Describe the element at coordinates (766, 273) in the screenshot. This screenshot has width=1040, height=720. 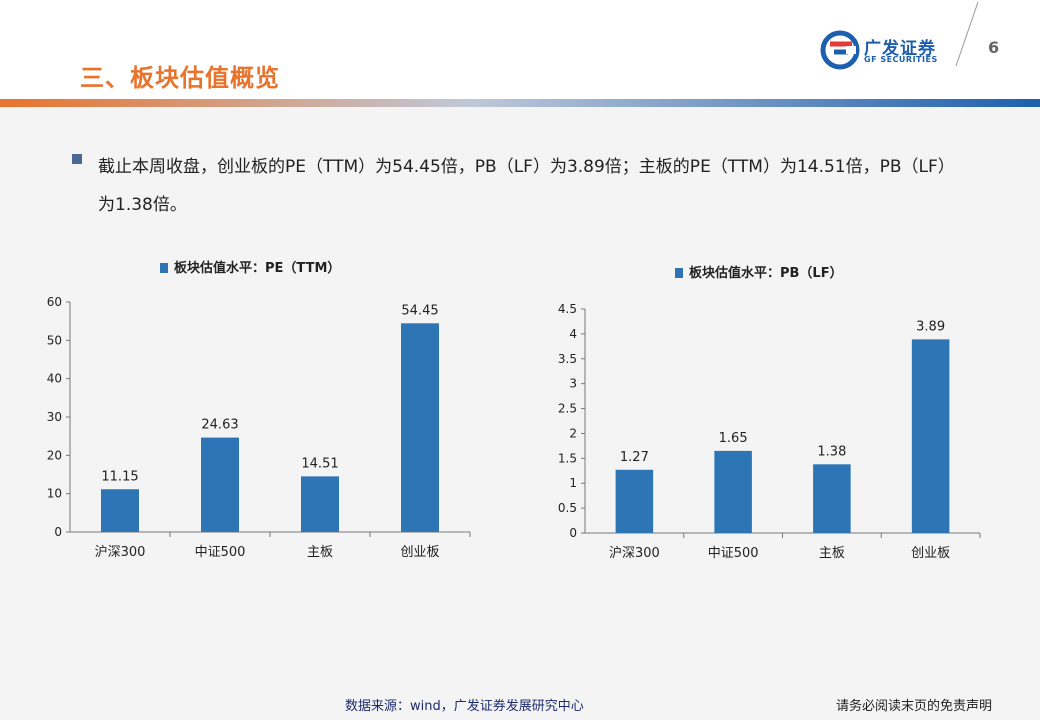
I see `legend-label: 板块估值水平：PB（LF）` at that location.